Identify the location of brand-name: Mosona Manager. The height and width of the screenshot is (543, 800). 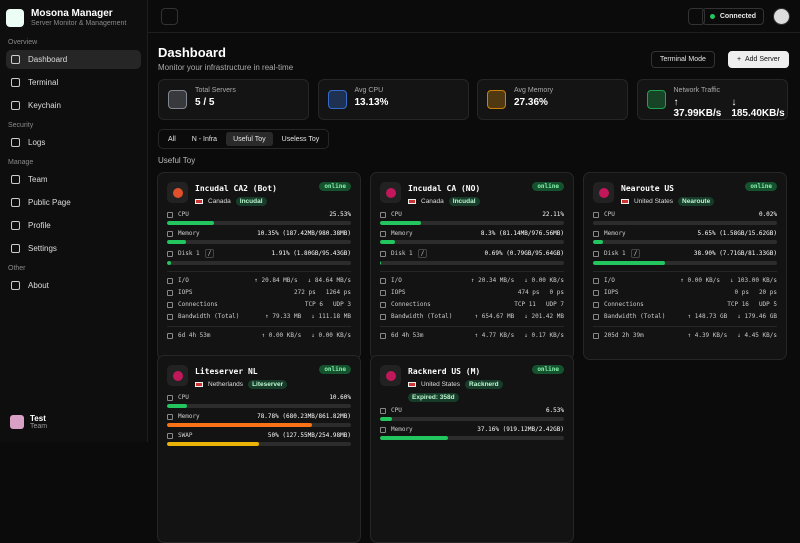
(78, 13).